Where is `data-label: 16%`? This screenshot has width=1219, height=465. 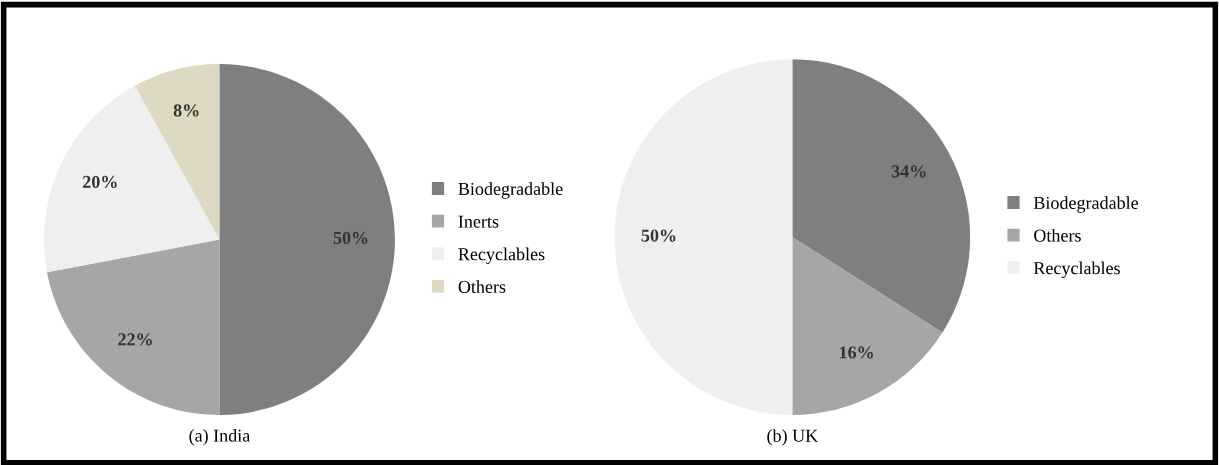 data-label: 16% is located at coordinates (856, 352).